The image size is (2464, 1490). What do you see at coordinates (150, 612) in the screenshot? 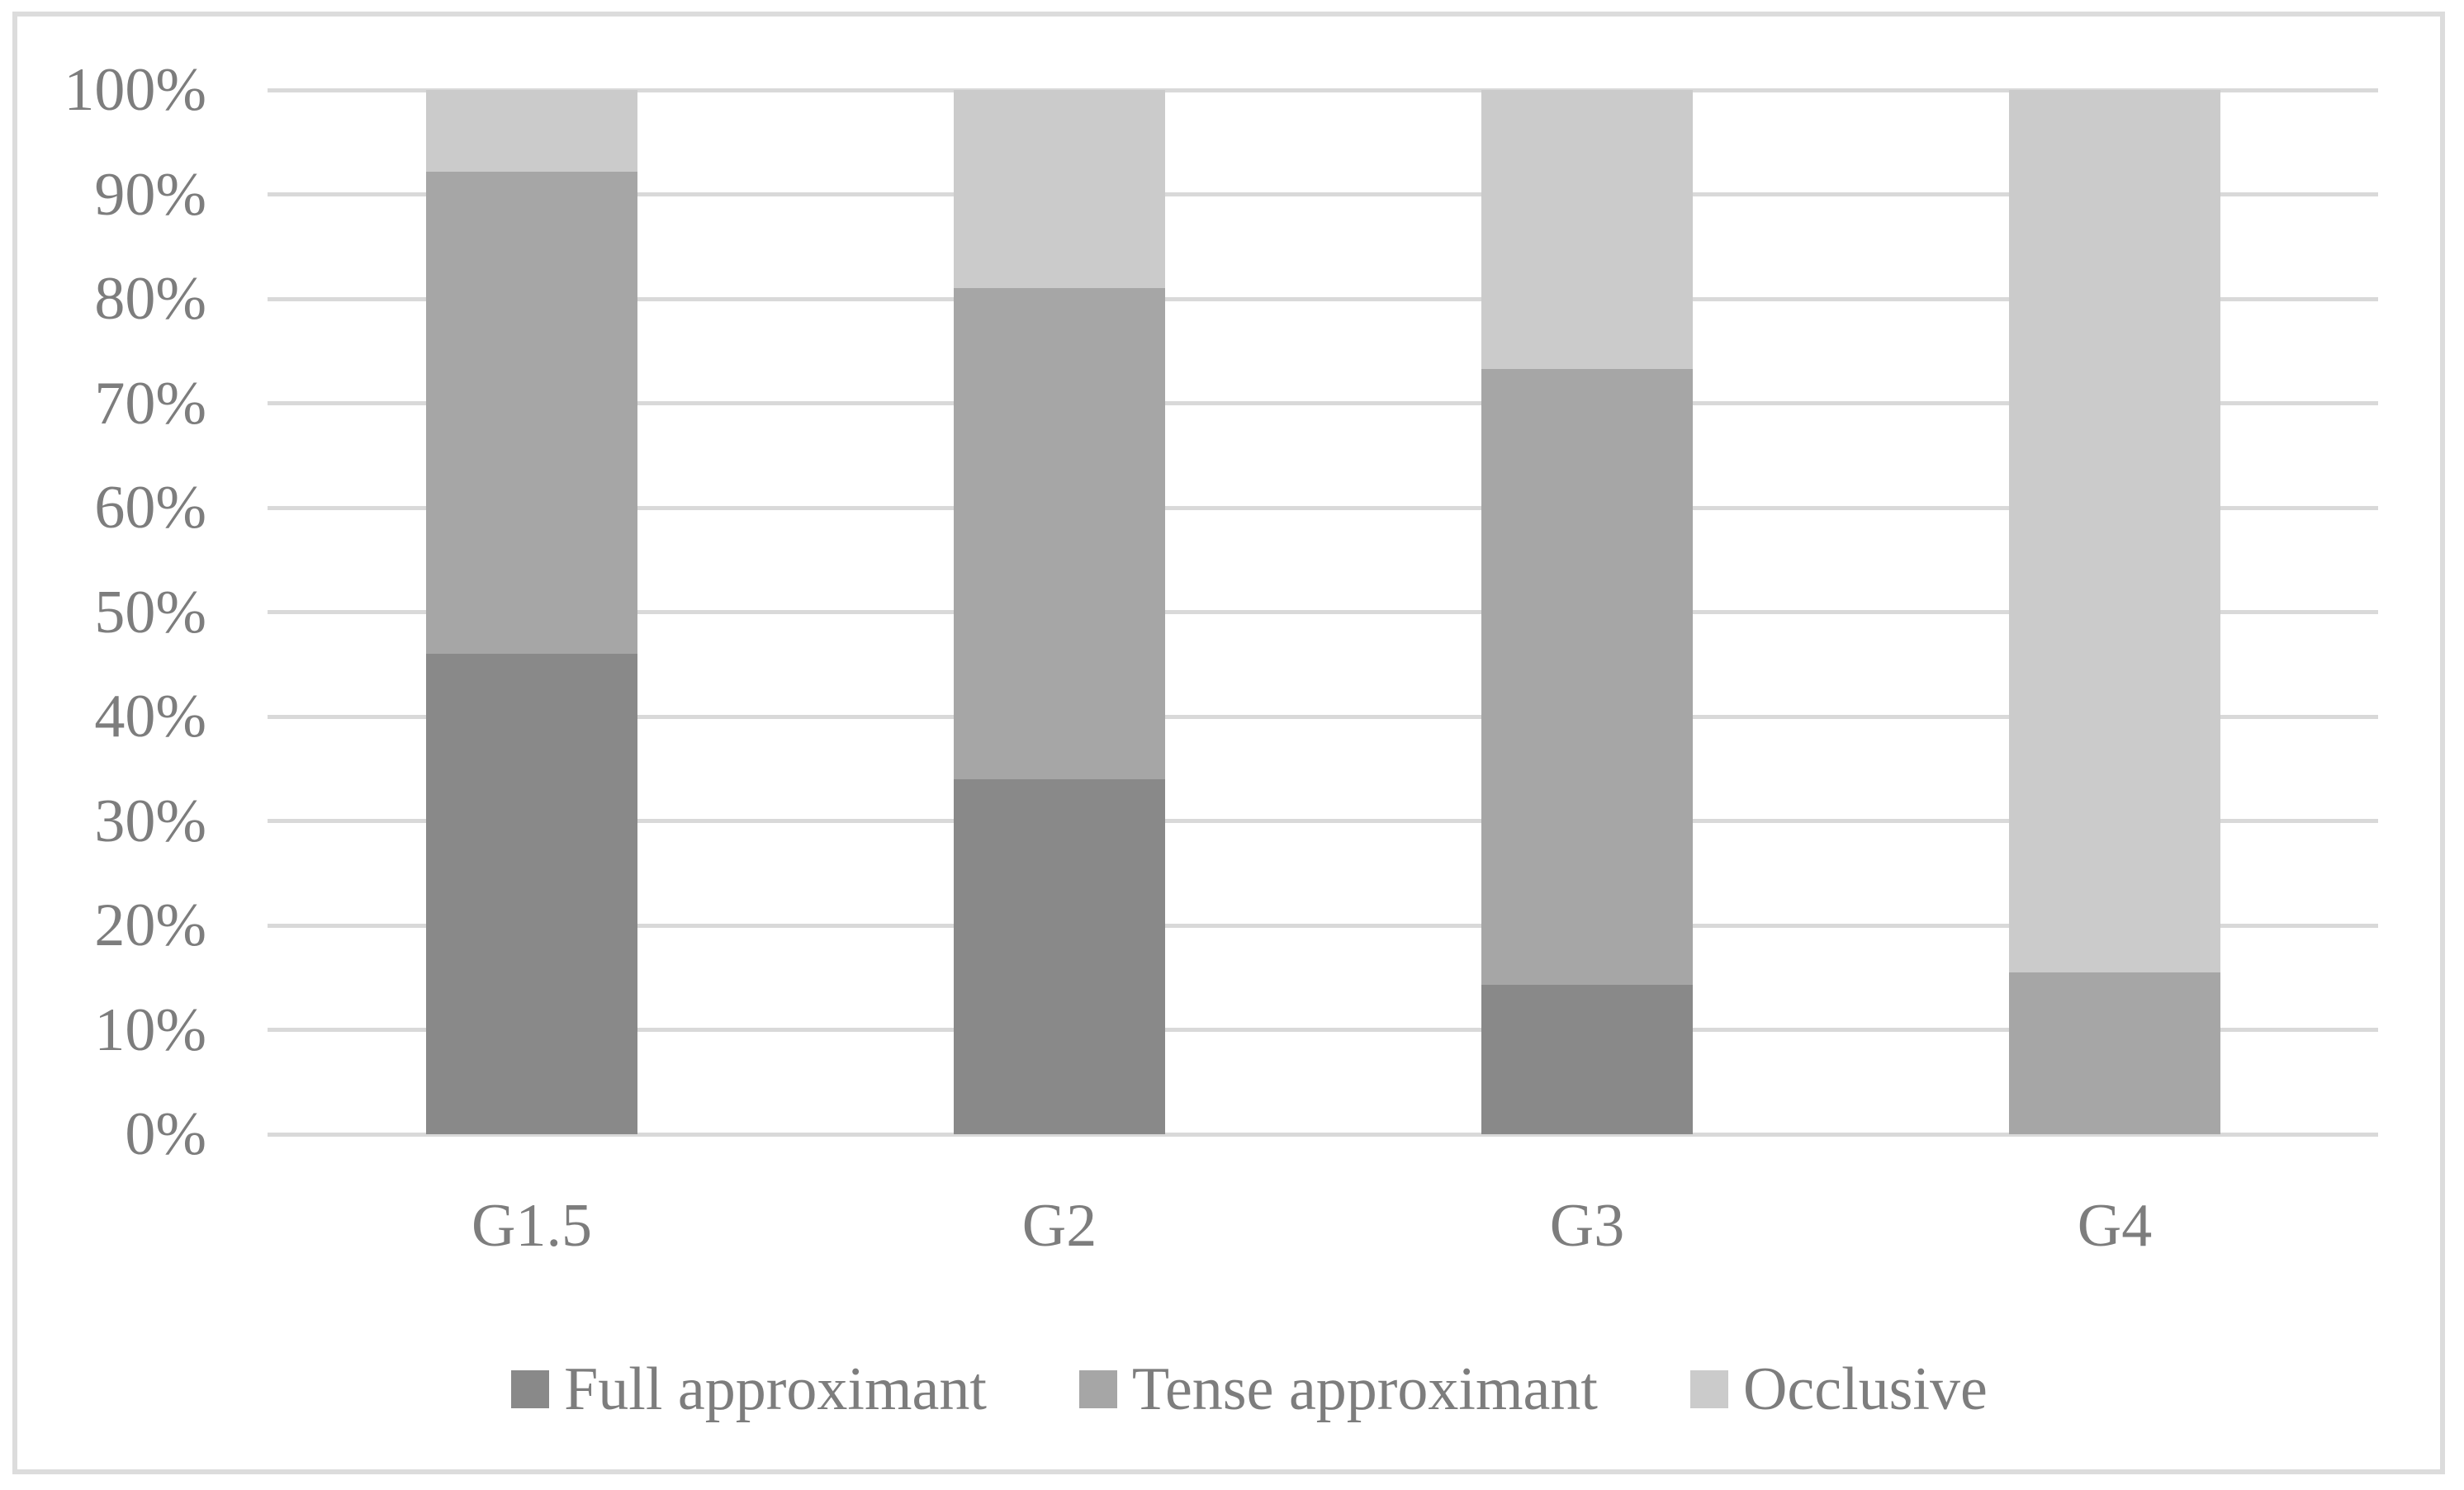
I see `y-axis-tick-label: 50%` at bounding box center [150, 612].